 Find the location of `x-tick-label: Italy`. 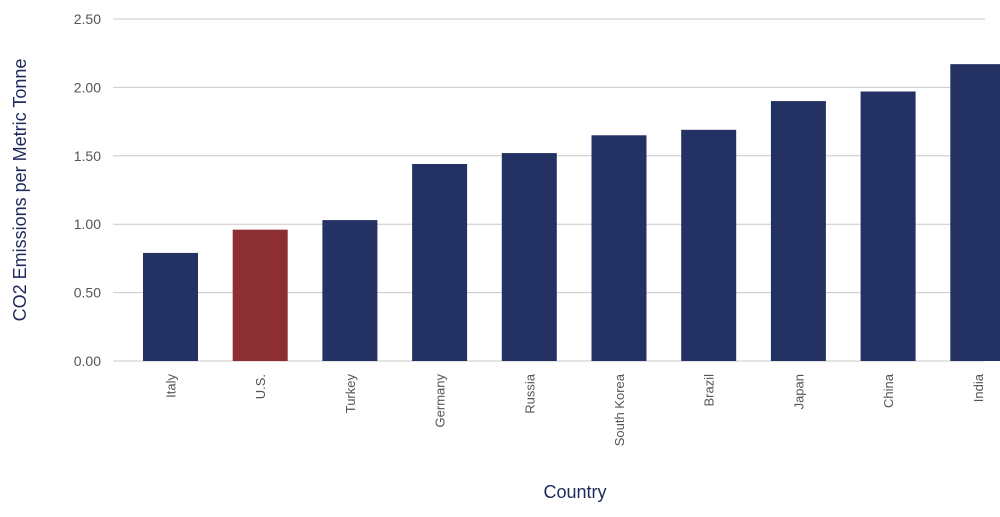

x-tick-label: Italy is located at coordinates (171, 386).